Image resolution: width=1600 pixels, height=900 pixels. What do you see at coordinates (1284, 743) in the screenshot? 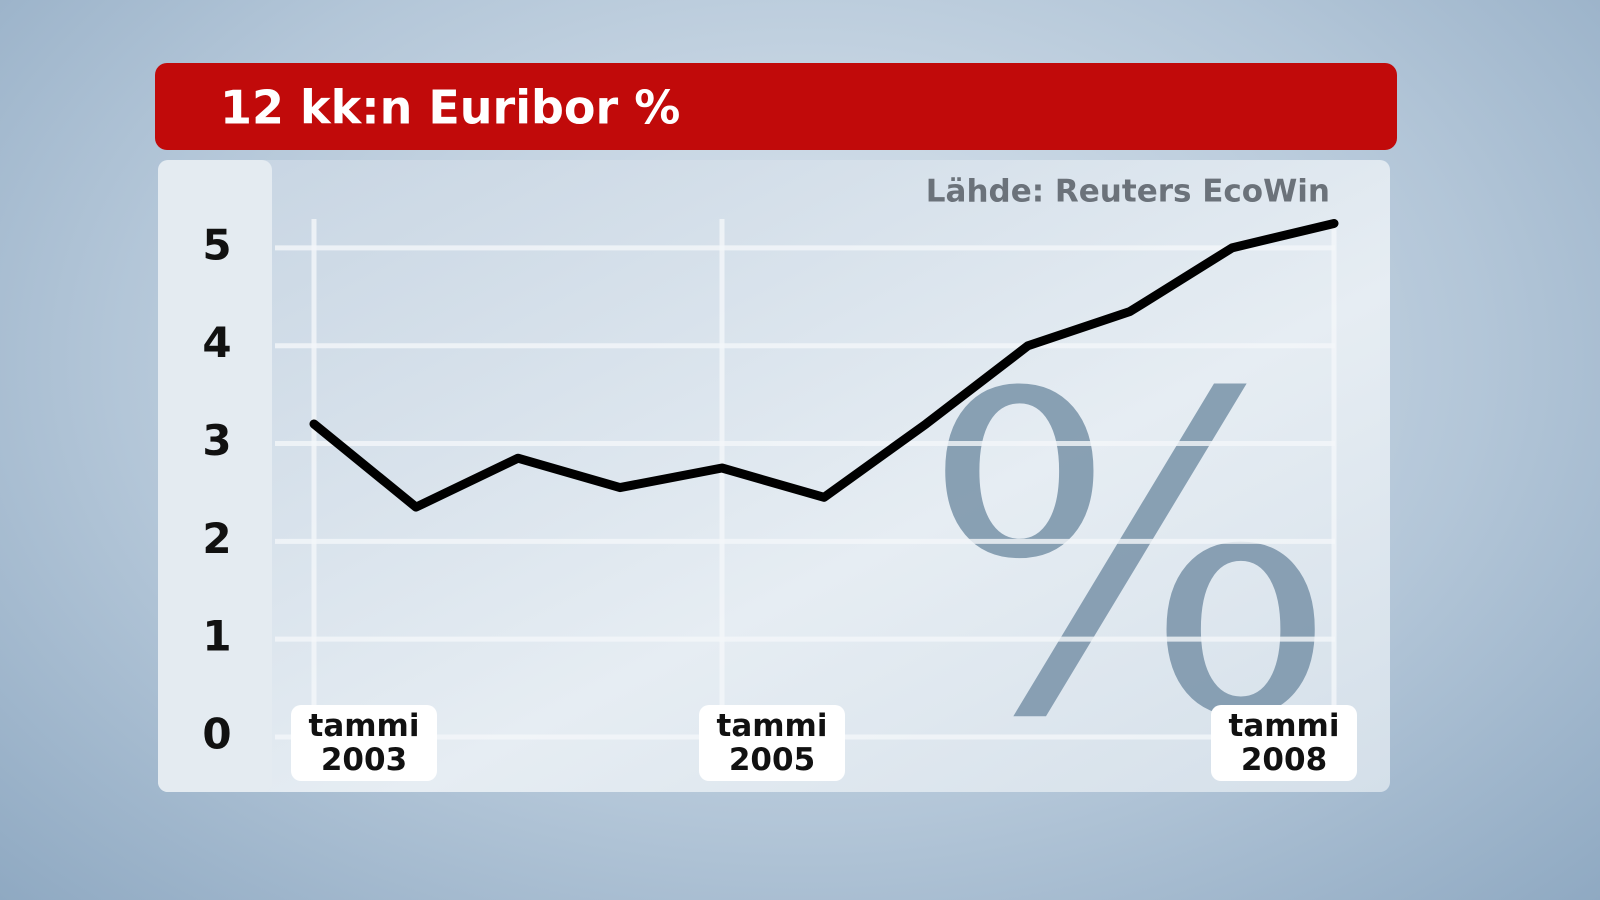
I see `x-tick-label: tammi 2008` at bounding box center [1284, 743].